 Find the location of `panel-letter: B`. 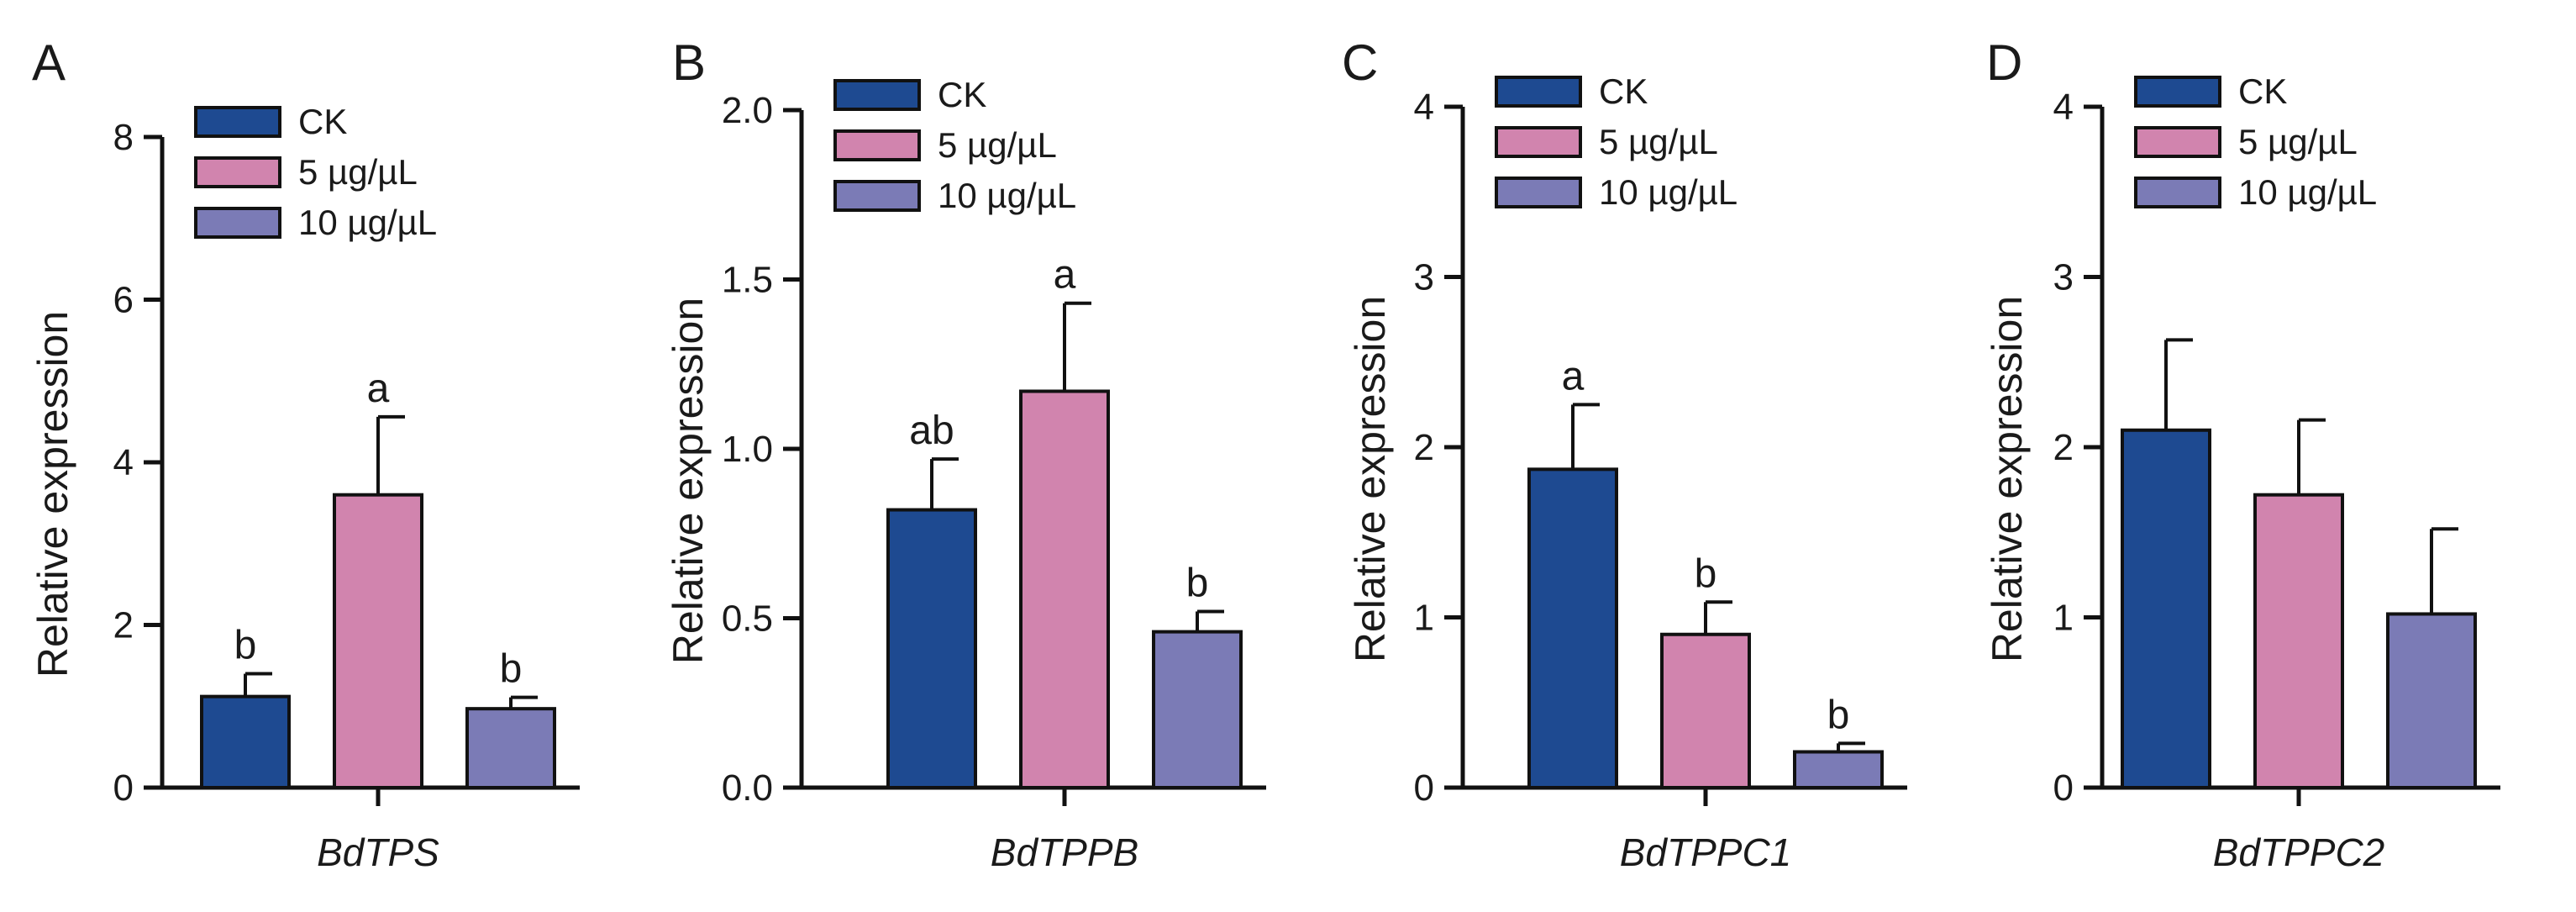

panel-letter: B is located at coordinates (689, 63).